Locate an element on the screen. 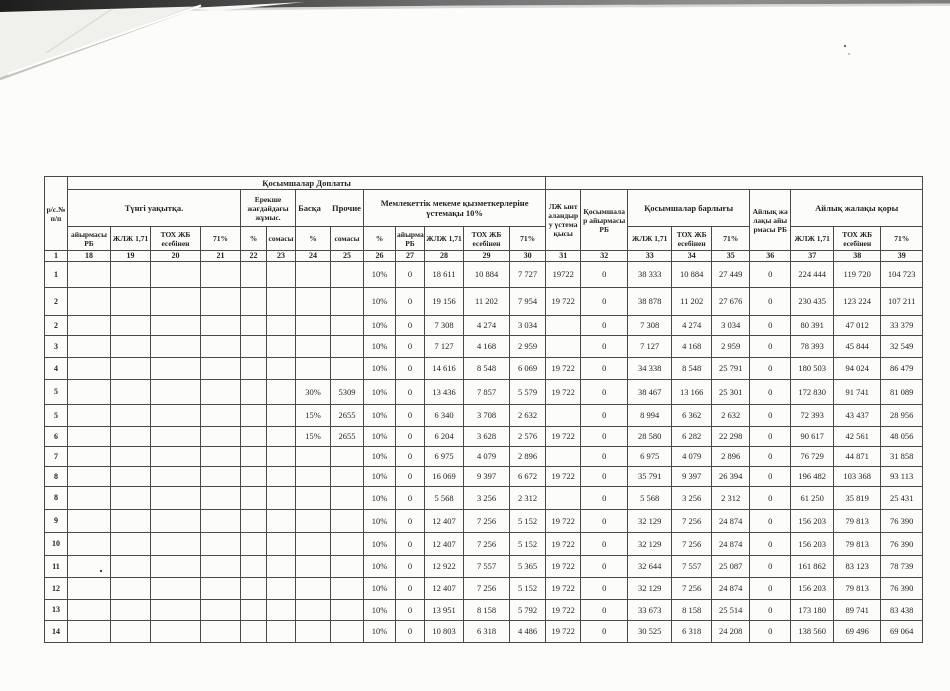  cell: 34 338 is located at coordinates (650, 368).